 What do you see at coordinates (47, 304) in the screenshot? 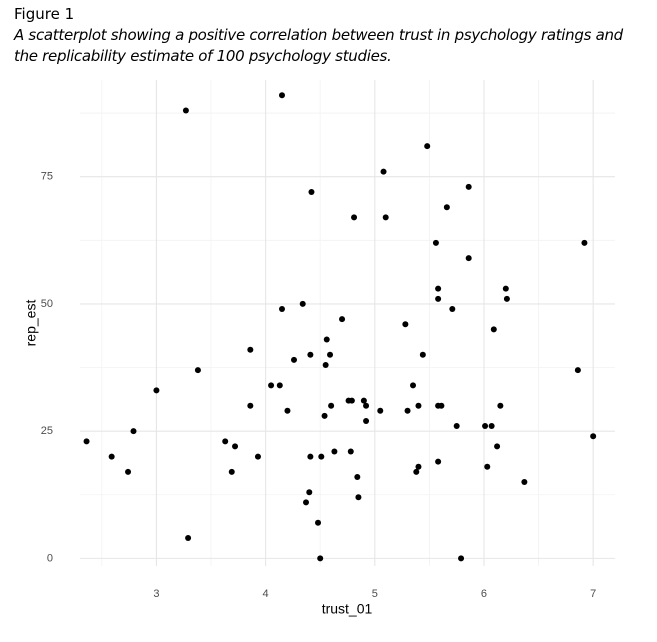
I see `y-tick-label: 50` at bounding box center [47, 304].